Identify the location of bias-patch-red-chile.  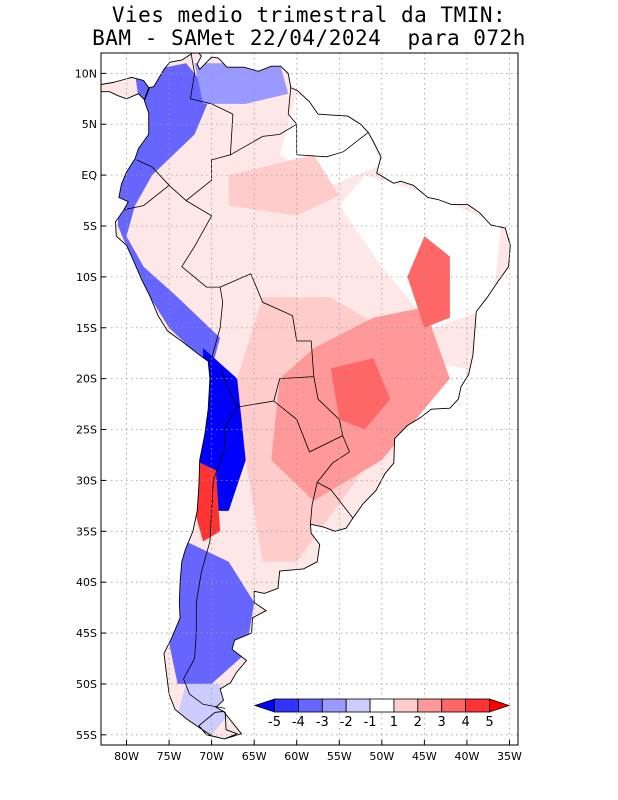
(207, 501).